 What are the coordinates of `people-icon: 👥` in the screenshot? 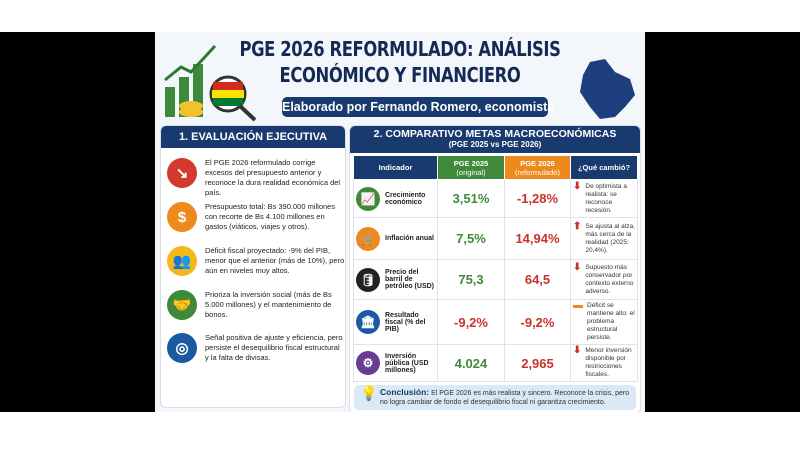 It's located at (182, 261).